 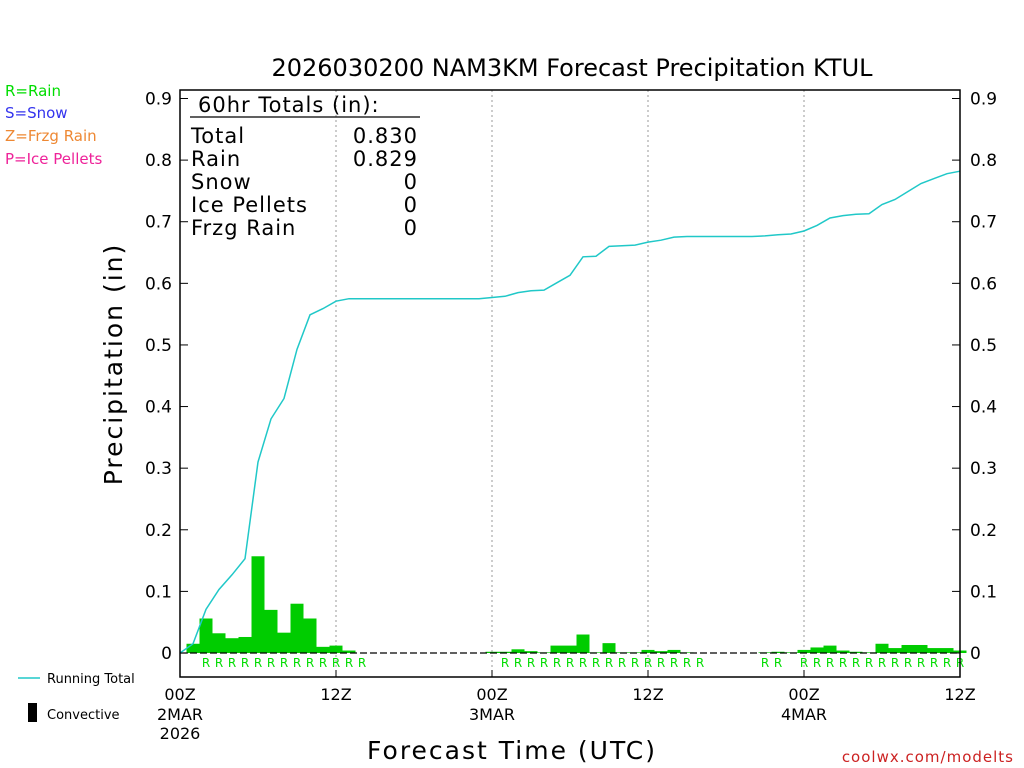 I want to click on y-tick-label-right: 0.2, so click(x=983, y=531).